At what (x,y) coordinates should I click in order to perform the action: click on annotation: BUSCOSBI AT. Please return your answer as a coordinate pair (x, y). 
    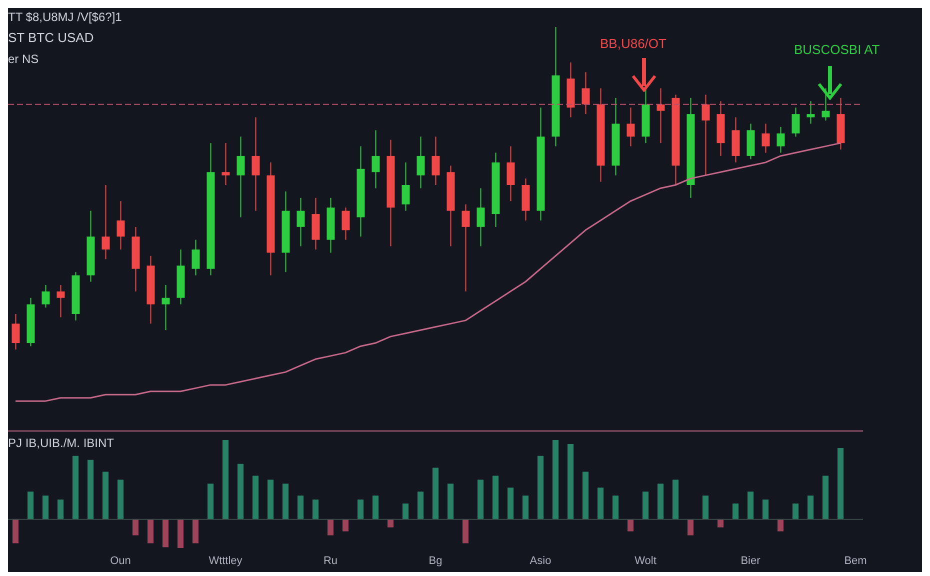
    Looking at the image, I should click on (837, 49).